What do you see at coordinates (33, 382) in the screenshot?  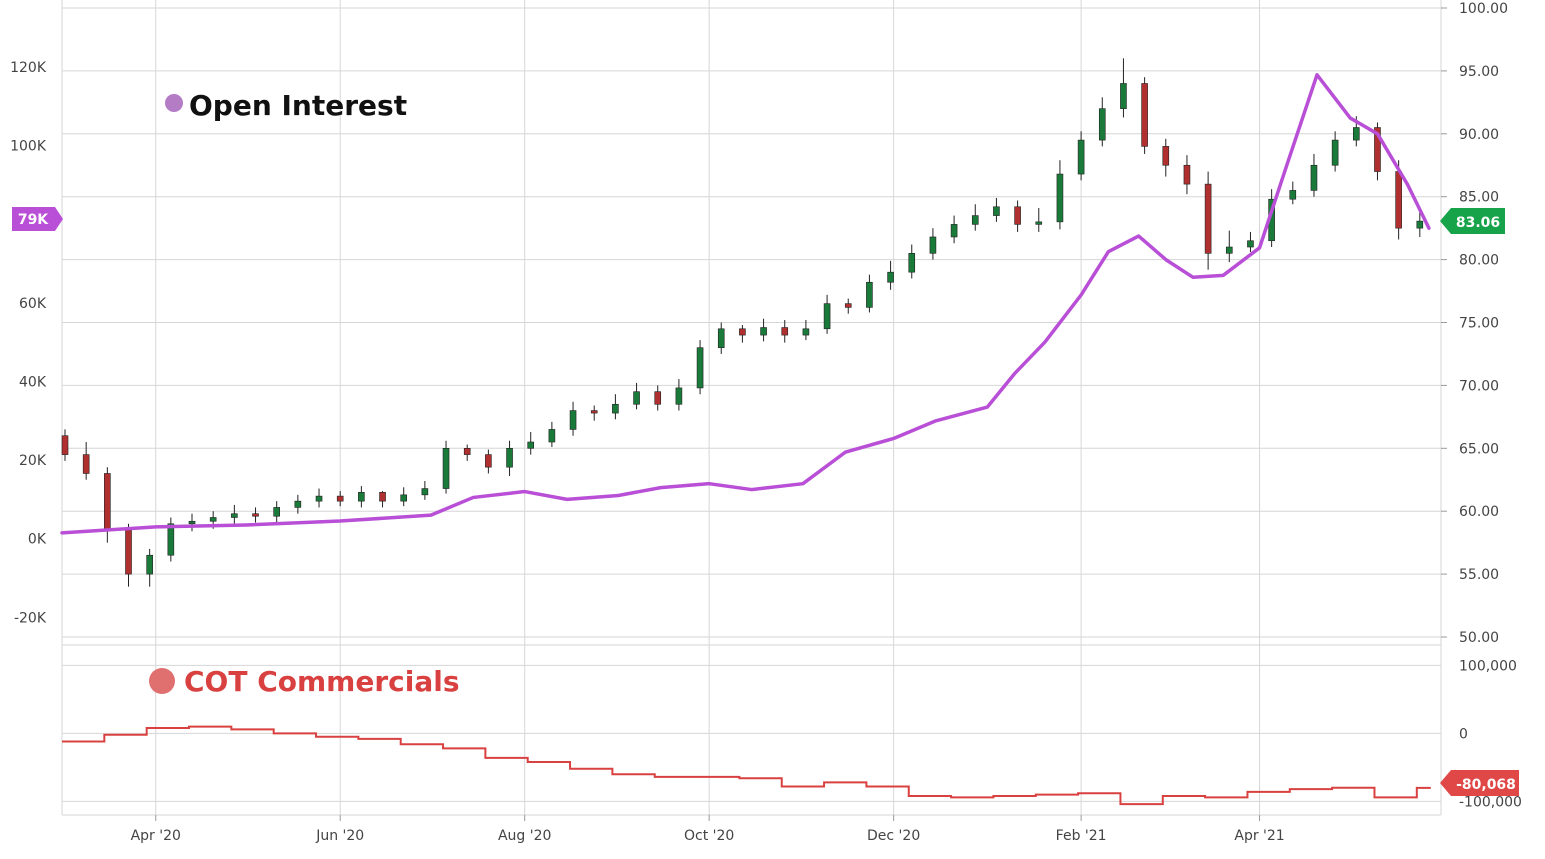 I see `open-interest-tick-label: 40K` at bounding box center [33, 382].